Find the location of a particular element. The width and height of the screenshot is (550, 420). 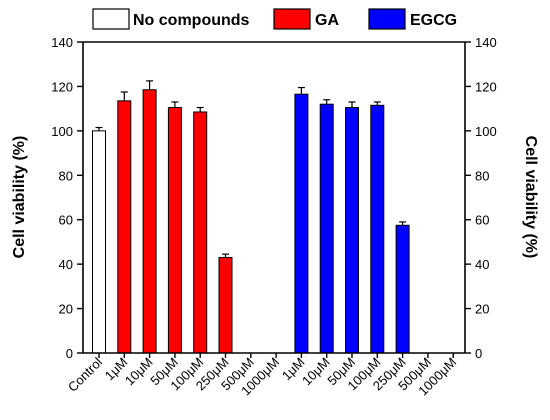

legend: No compounds GA EGCG is located at coordinates (274, 19).